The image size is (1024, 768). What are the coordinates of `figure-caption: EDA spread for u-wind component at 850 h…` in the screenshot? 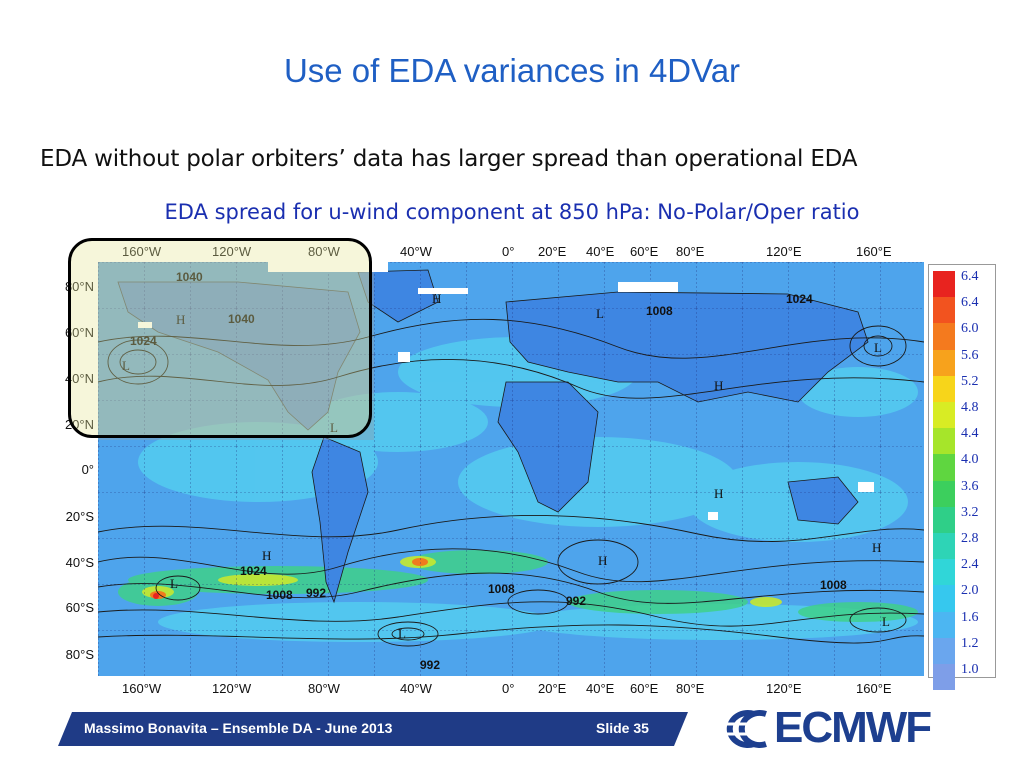 It's located at (512, 212).